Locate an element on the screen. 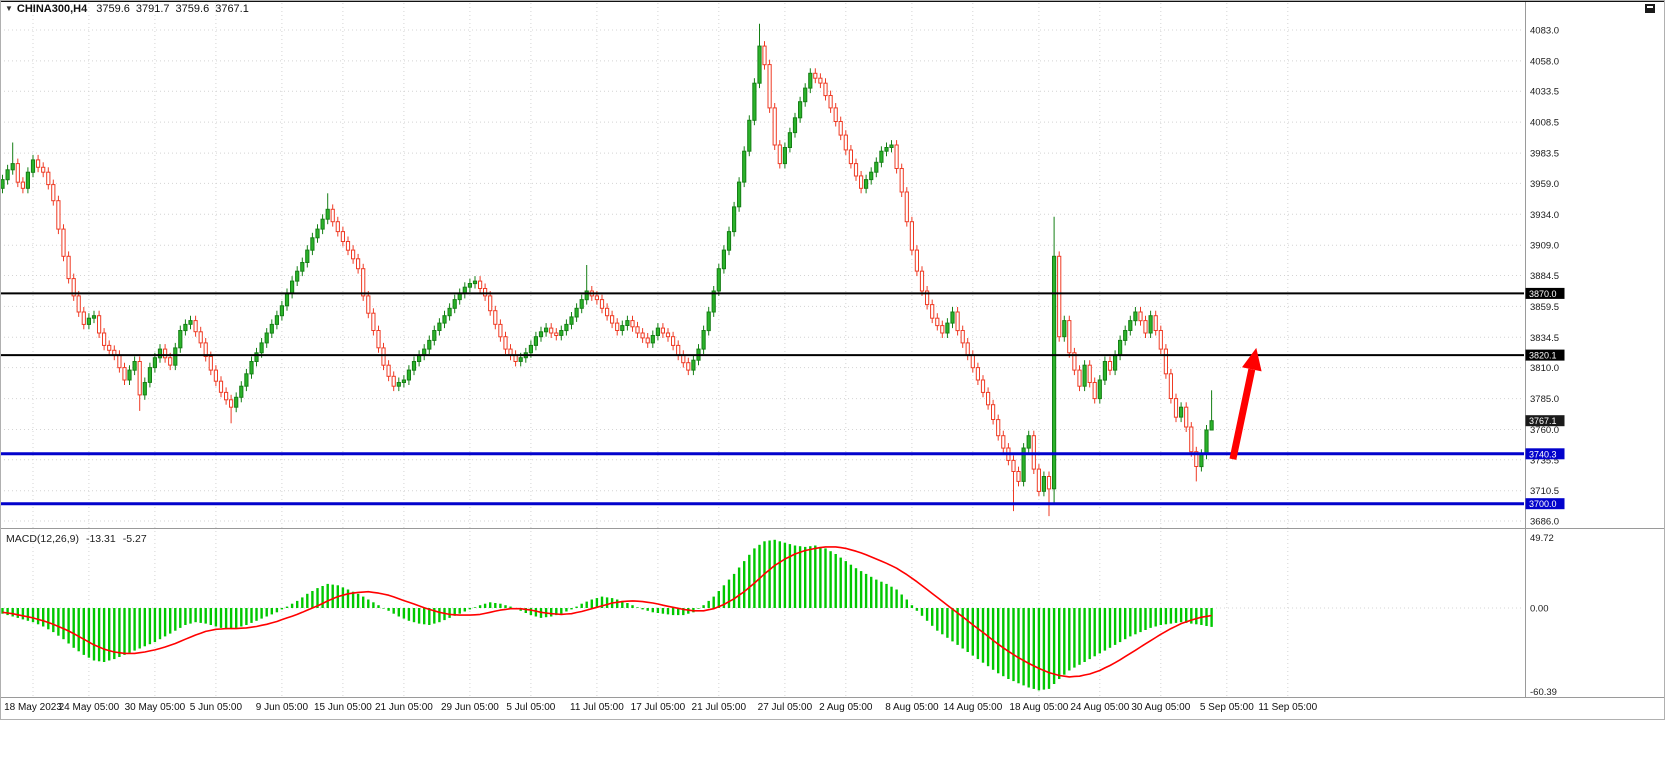  svg-text: 30 May 05:00 is located at coordinates (155, 707).